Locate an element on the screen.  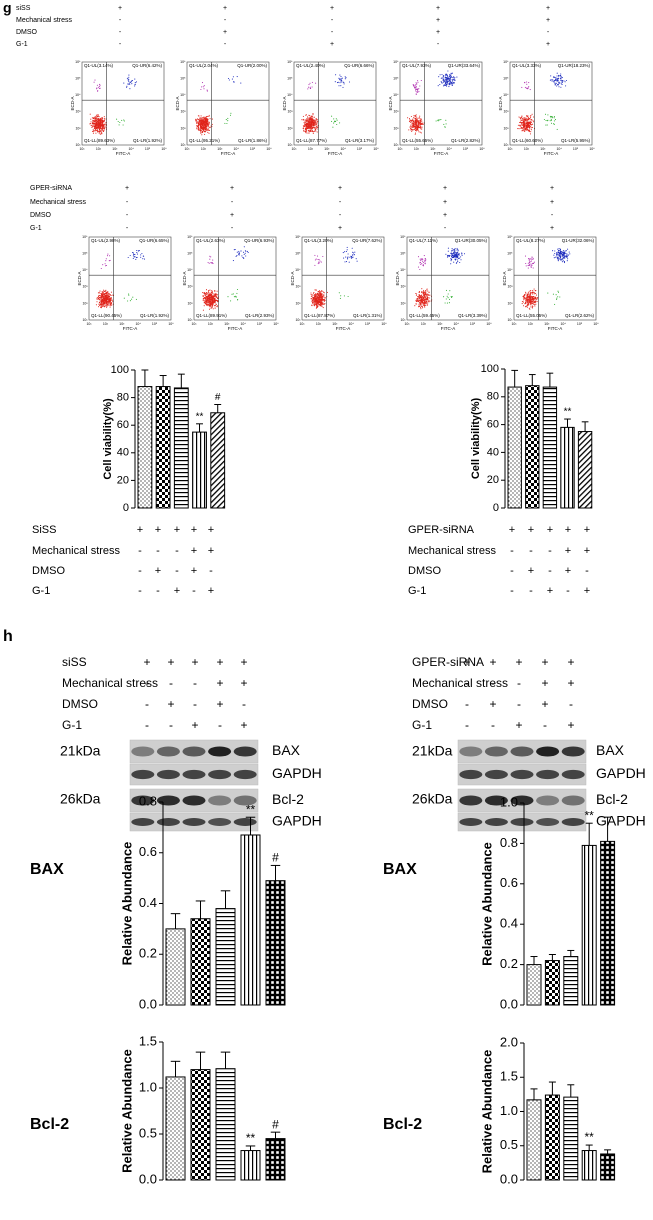
quadrant-label: Q1-LL(90.45%) is located at coordinates (106, 315).